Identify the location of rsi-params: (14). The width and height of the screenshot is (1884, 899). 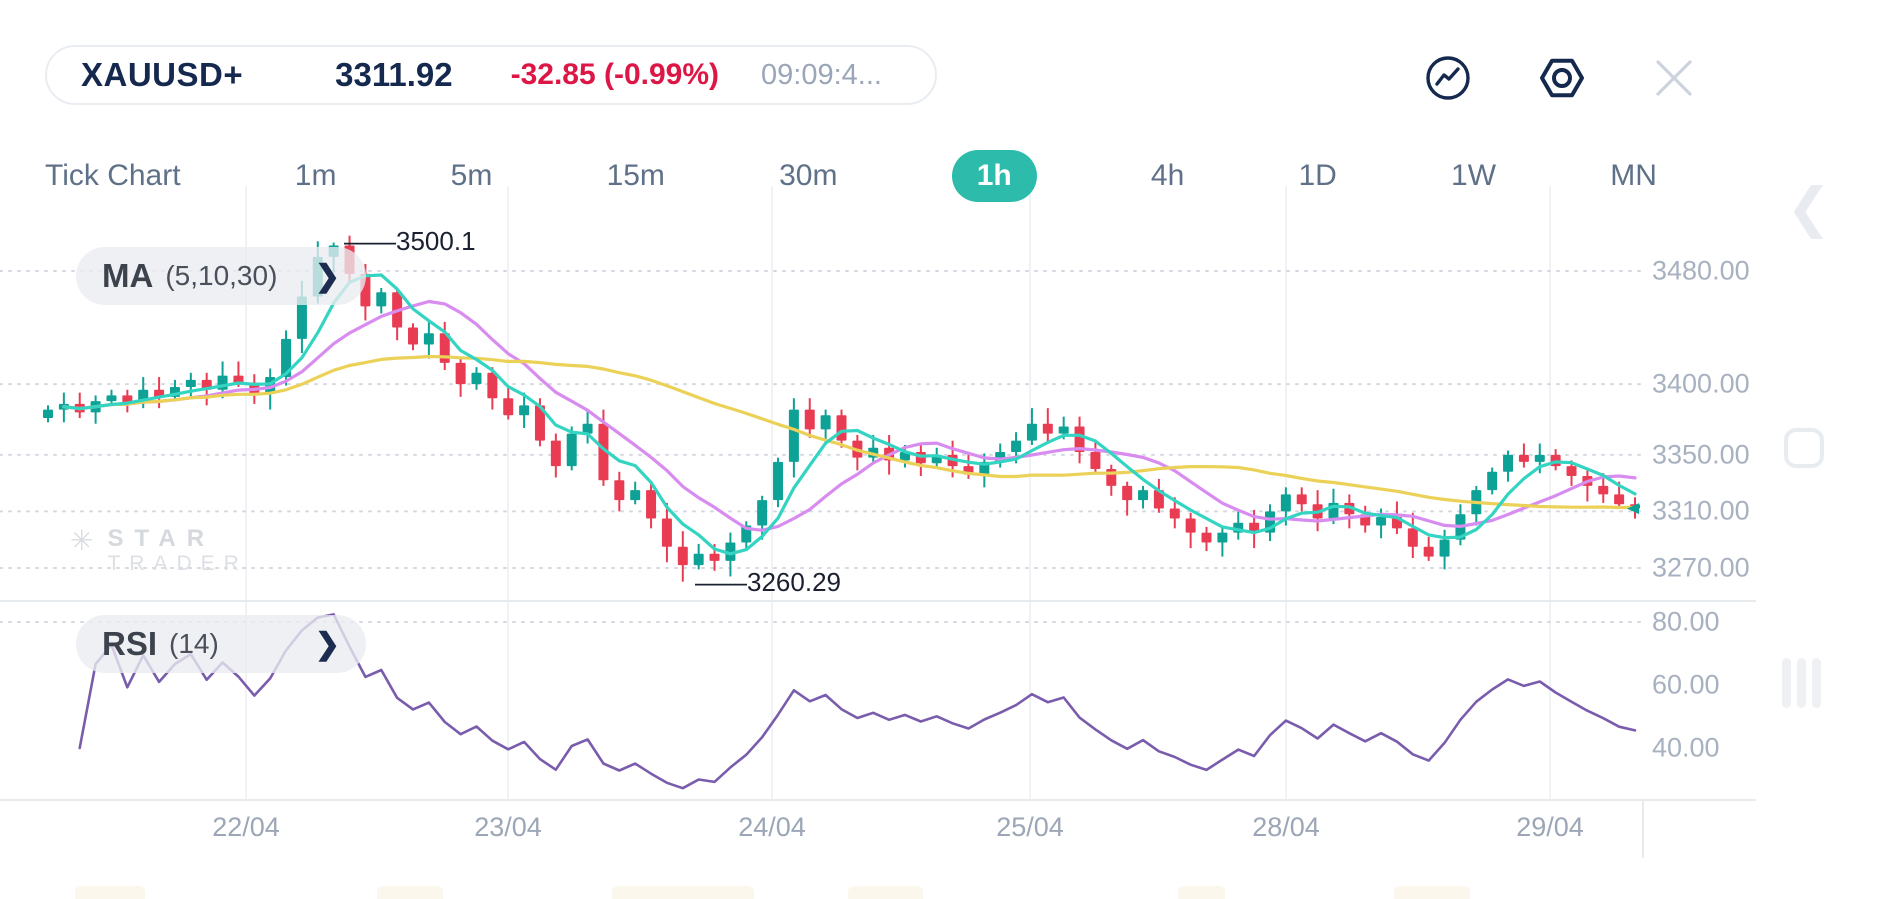
(194, 643).